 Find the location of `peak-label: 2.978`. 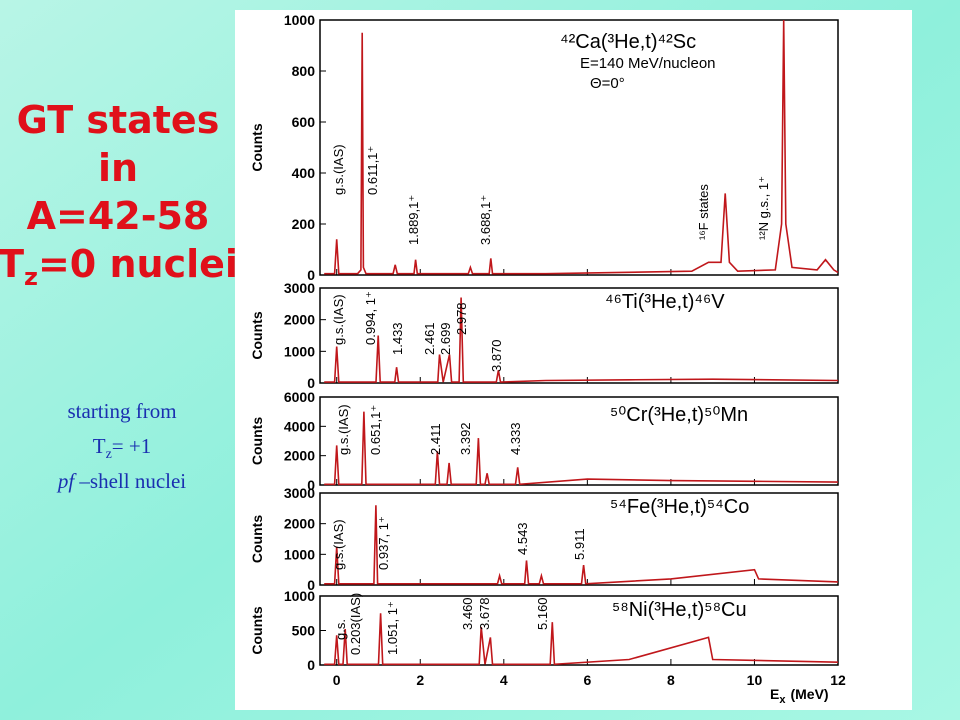

peak-label: 2.978 is located at coordinates (461, 318).